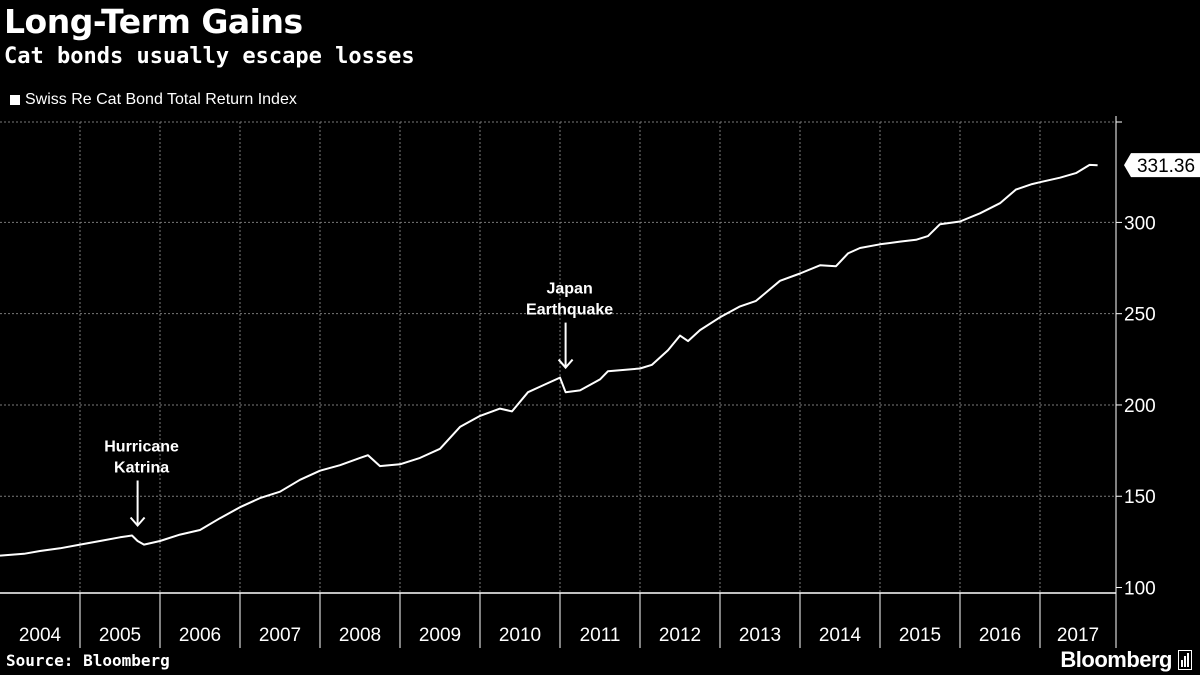  What do you see at coordinates (141, 483) in the screenshot?
I see `annotation: Hurricane Katrina` at bounding box center [141, 483].